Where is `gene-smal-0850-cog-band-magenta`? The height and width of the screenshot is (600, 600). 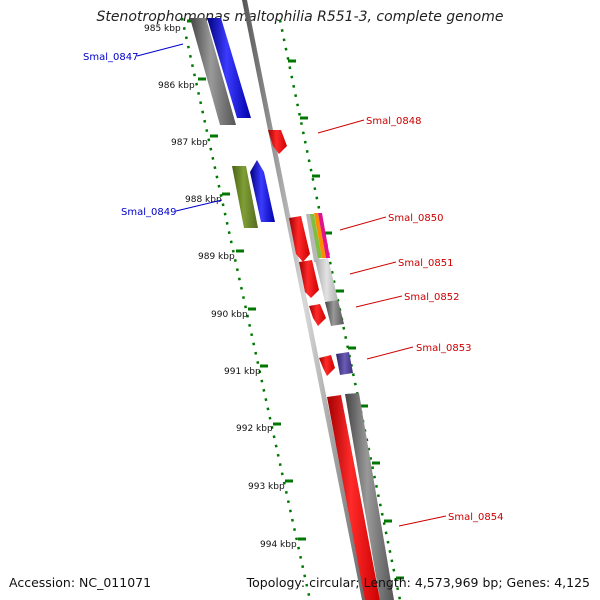 gene-smal-0850-cog-band-magenta is located at coordinates (324, 235).